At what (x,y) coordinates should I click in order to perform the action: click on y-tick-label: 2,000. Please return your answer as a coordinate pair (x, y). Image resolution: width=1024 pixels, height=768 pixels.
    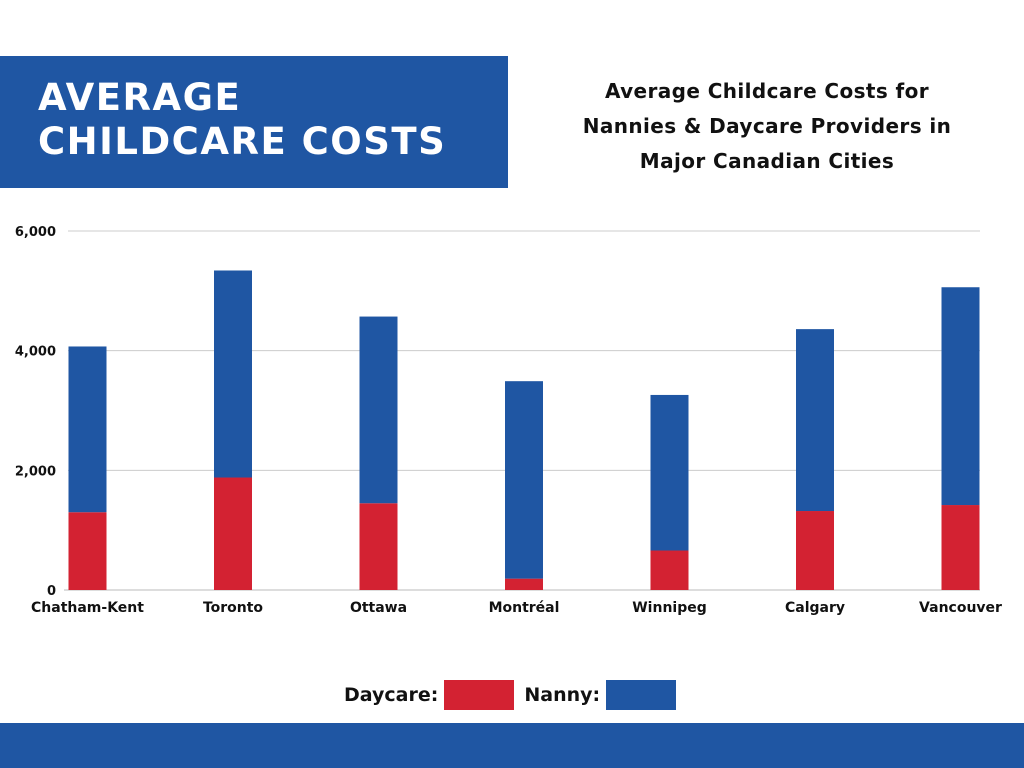
    Looking at the image, I should click on (35, 471).